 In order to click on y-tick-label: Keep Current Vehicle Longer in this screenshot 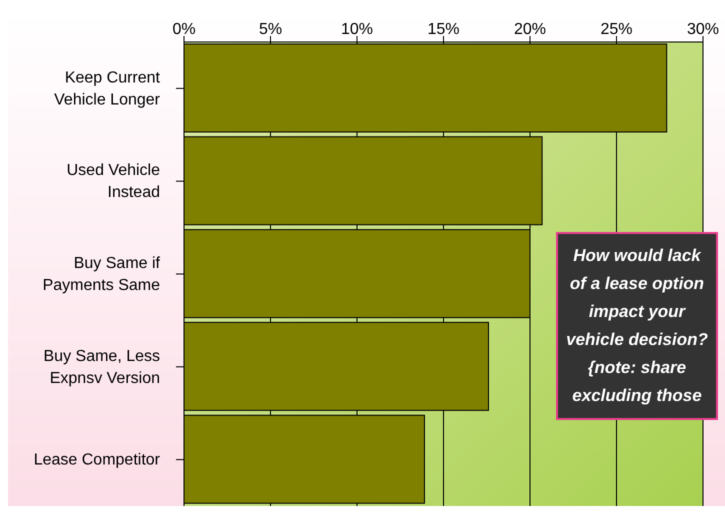, I will do `click(107, 88)`.